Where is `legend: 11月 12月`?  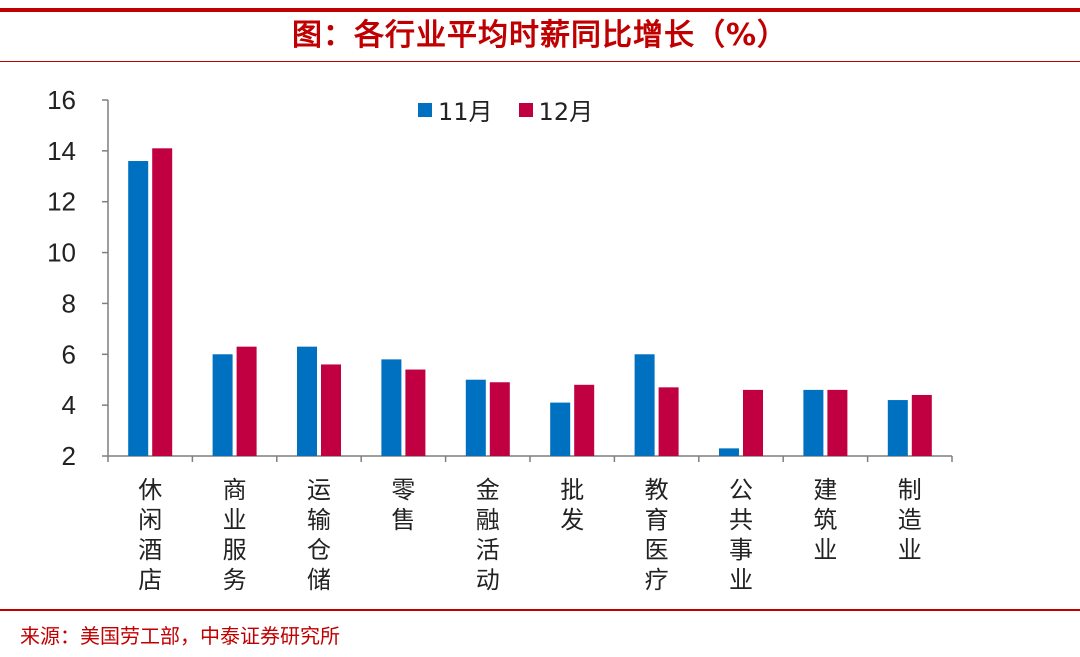 legend: 11月 12月 is located at coordinates (518, 109).